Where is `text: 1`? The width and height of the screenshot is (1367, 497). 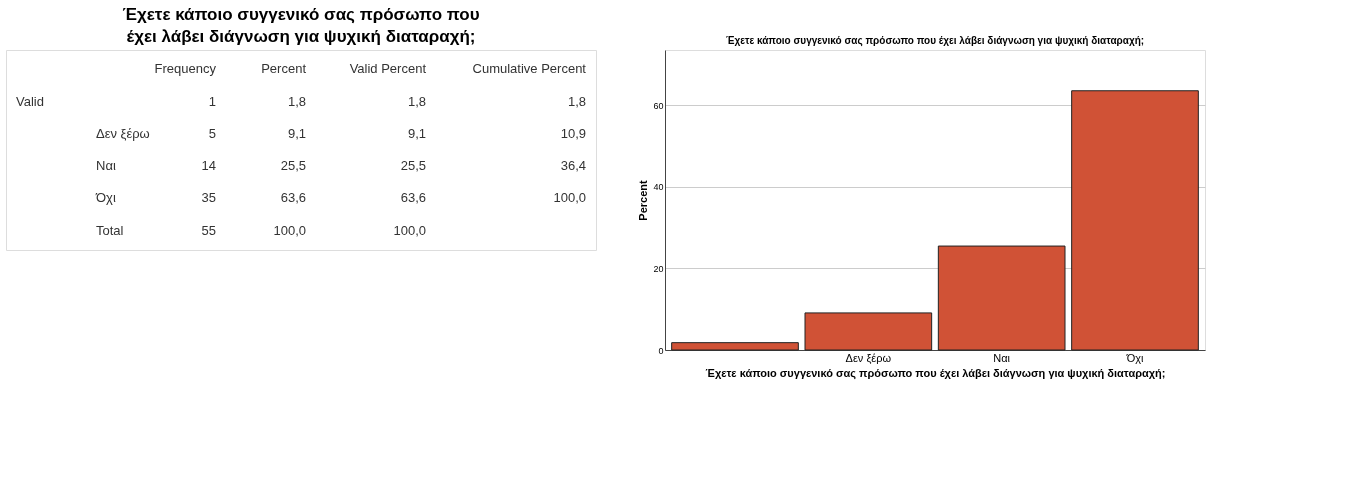
text: 1 is located at coordinates (212, 101).